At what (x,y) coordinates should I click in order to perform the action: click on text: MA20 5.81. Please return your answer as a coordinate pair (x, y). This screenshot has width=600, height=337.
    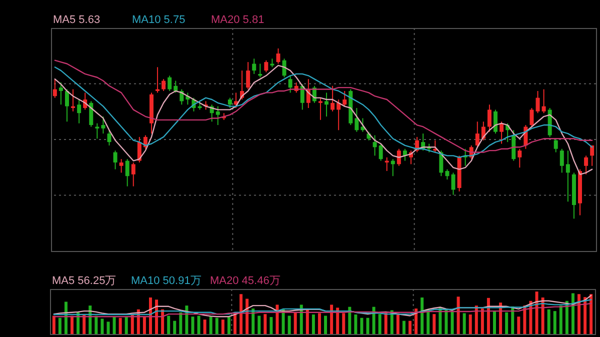
    Looking at the image, I should click on (237, 20).